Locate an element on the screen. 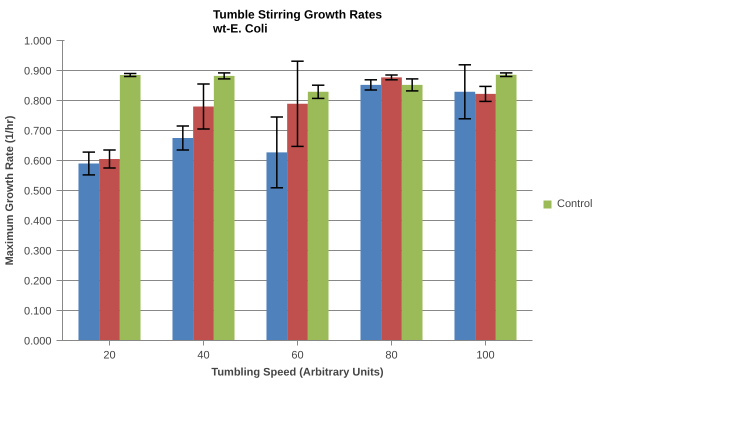 The image size is (755, 447). x-tick-label: 100 is located at coordinates (485, 356).